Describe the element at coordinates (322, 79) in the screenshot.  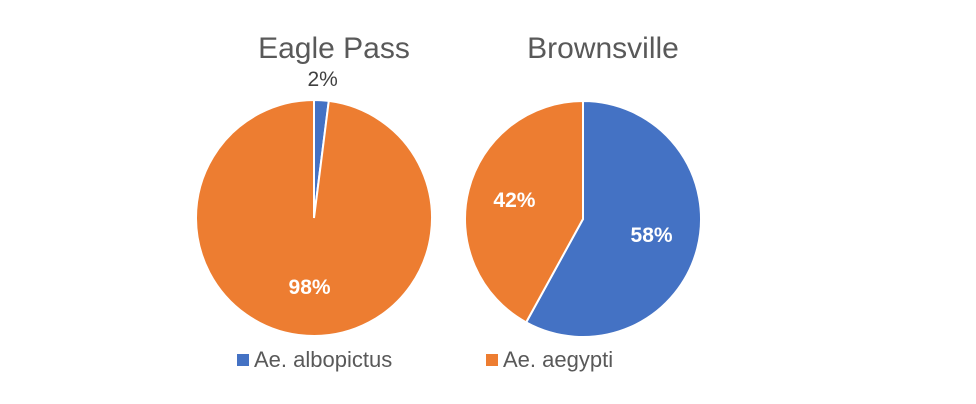
I see `data-label: 2%` at that location.